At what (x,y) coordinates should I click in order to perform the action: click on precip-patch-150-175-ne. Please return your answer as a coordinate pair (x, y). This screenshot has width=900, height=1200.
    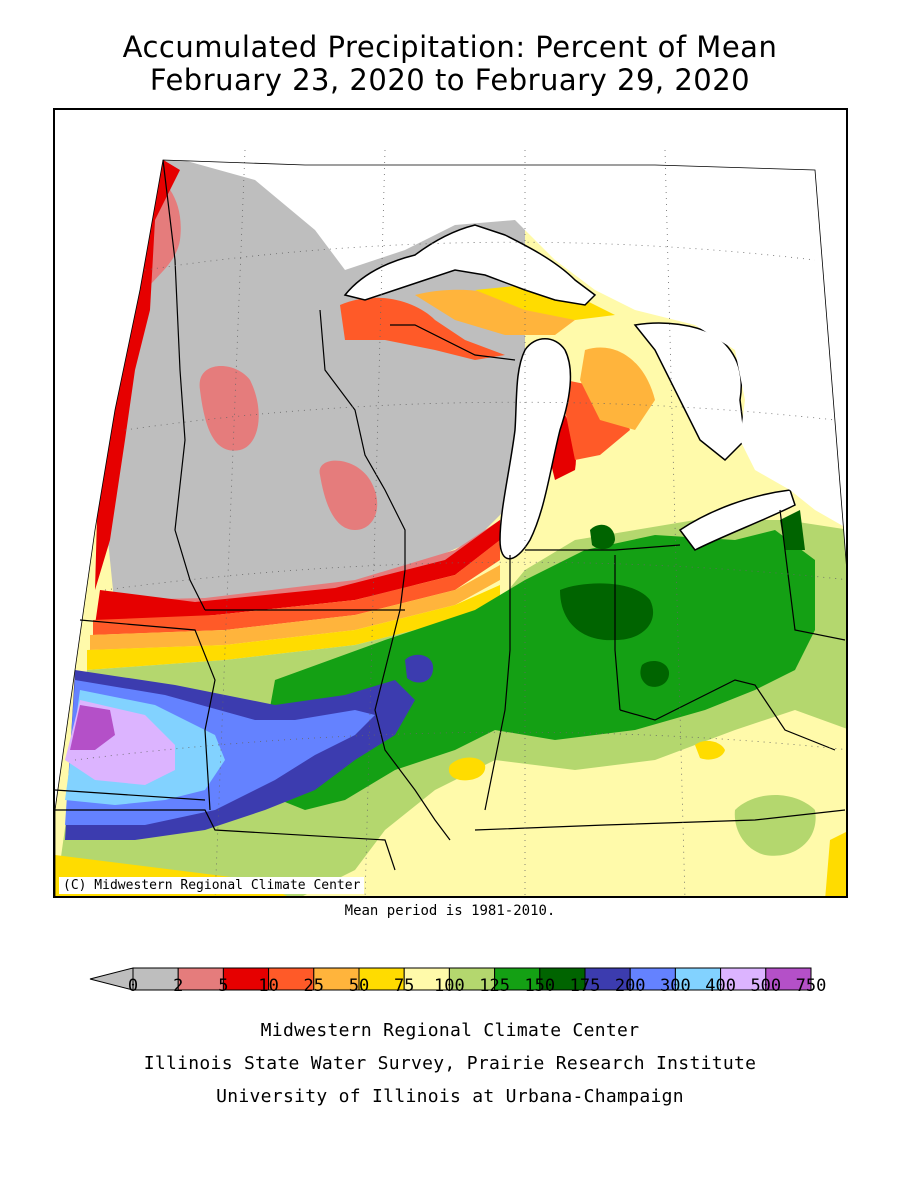
    Looking at the image, I should click on (792, 530).